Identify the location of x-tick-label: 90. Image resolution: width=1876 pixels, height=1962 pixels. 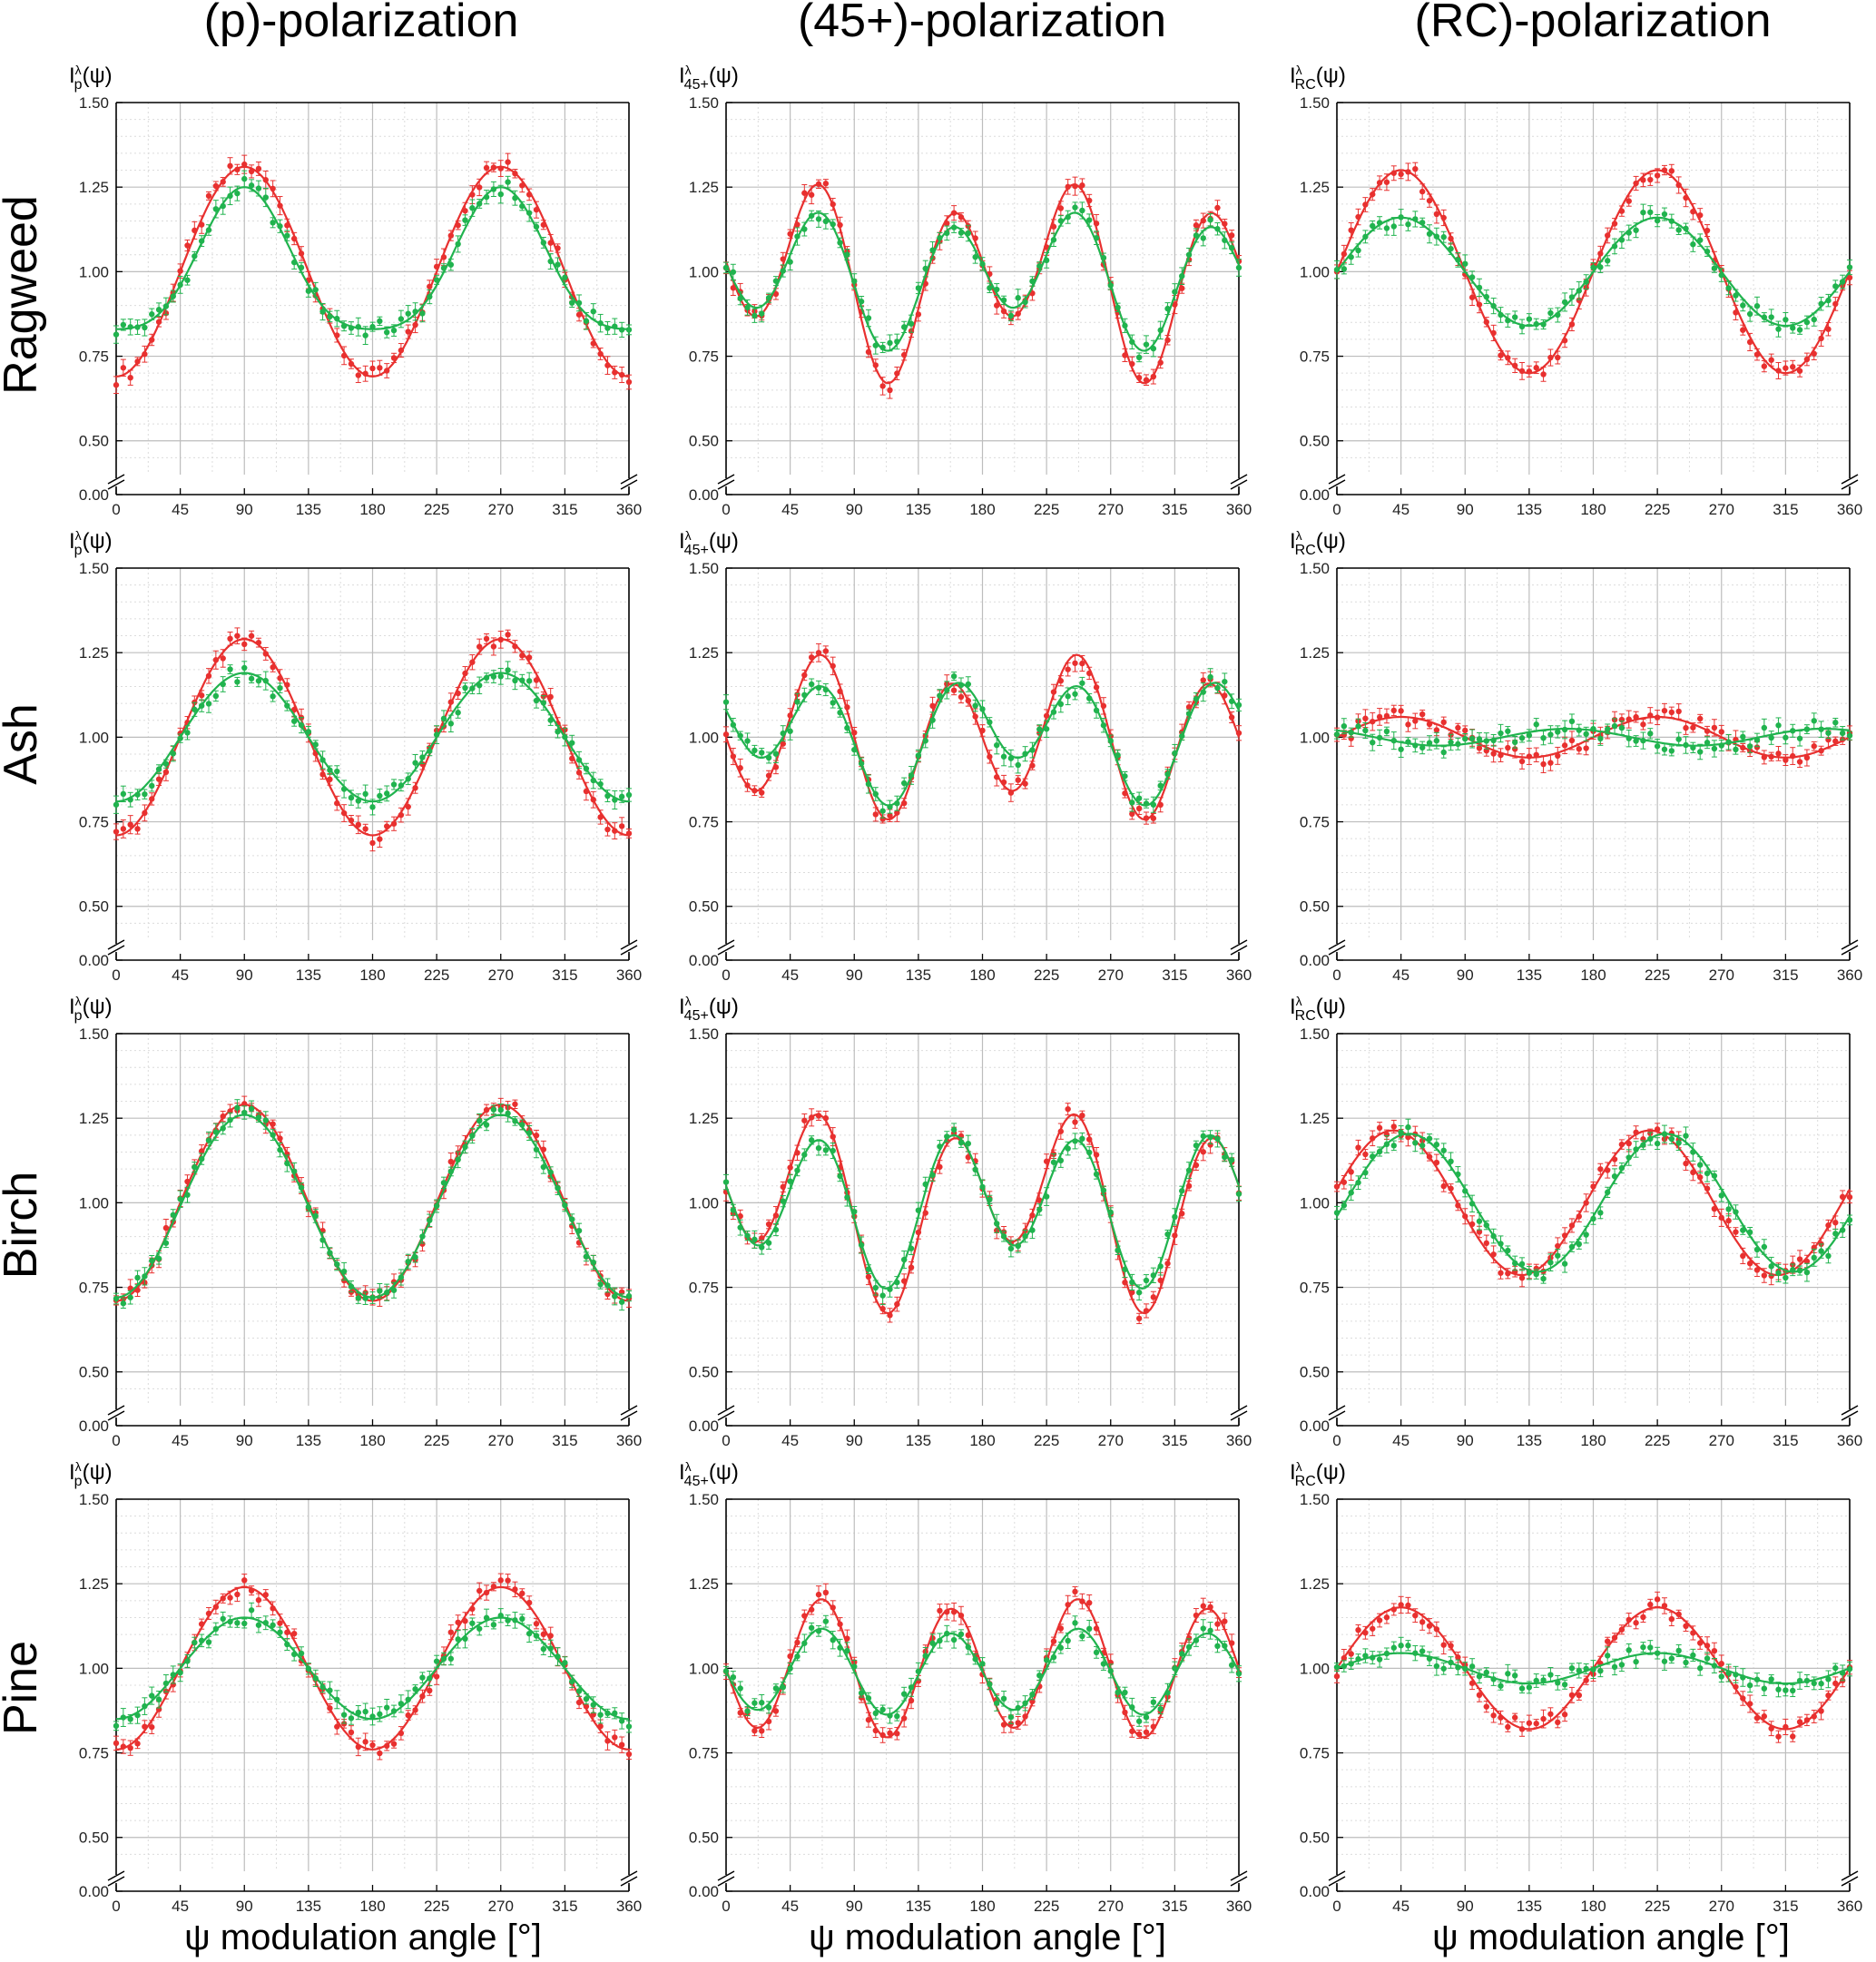
(245, 510).